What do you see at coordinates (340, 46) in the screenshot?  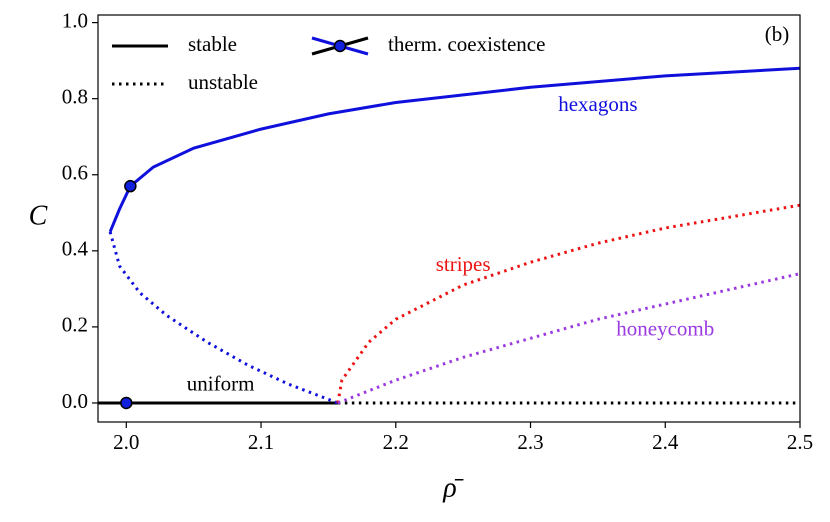 I see `legend-sample` at bounding box center [340, 46].